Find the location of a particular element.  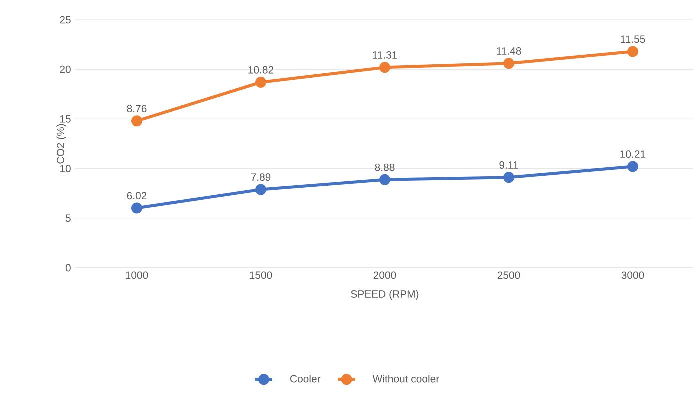

annotation: 8.76 is located at coordinates (137, 109).